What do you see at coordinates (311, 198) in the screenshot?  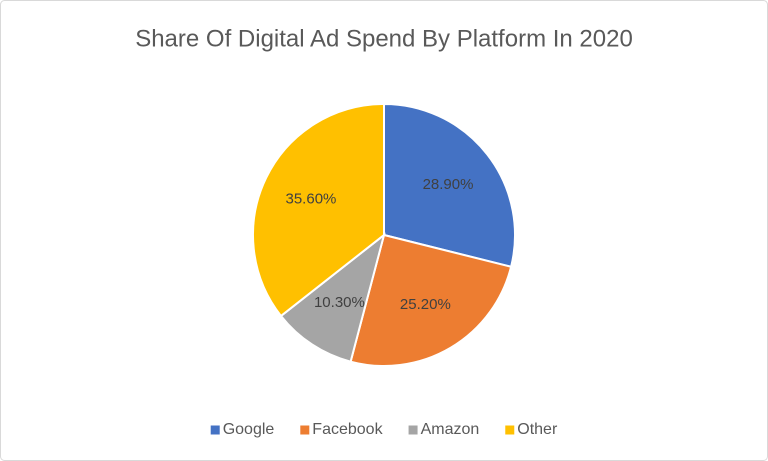 I see `slice-label: 35.60%` at bounding box center [311, 198].